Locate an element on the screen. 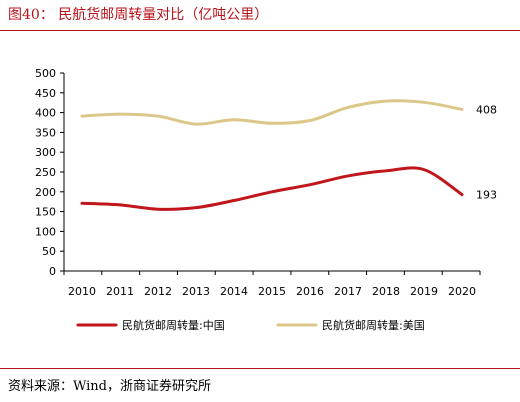 The height and width of the screenshot is (402, 520). y-tick-label: 50 is located at coordinates (49, 251).